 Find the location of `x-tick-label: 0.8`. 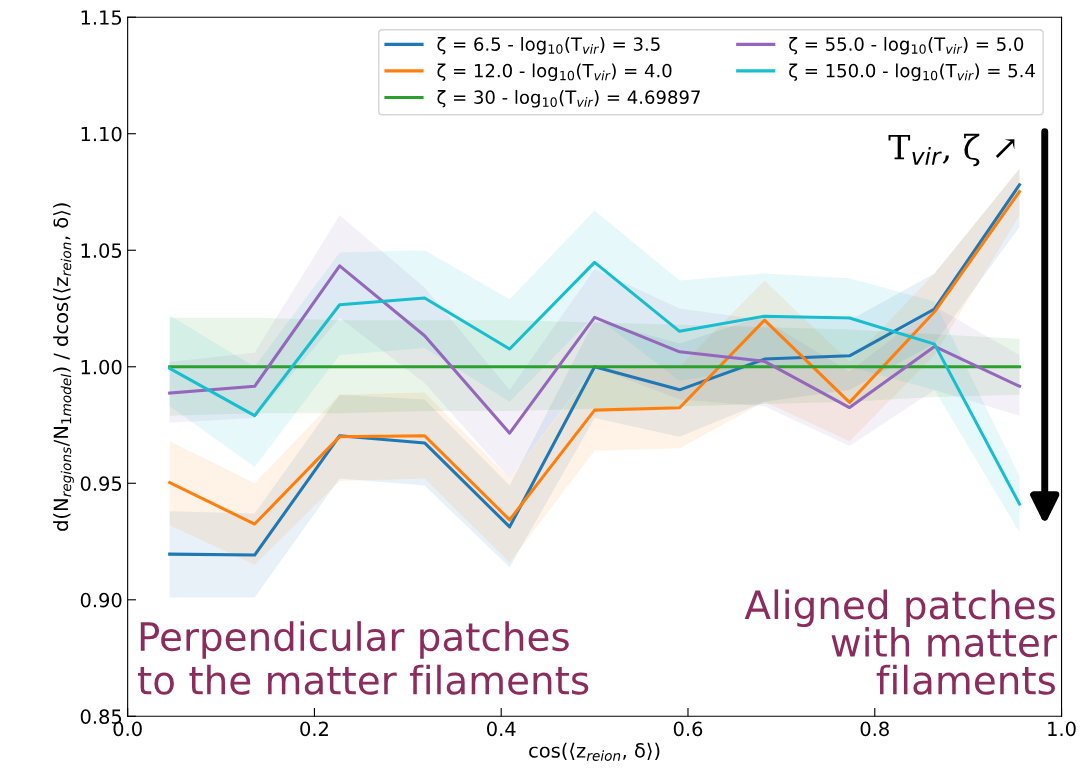

x-tick-label: 0.8 is located at coordinates (874, 729).